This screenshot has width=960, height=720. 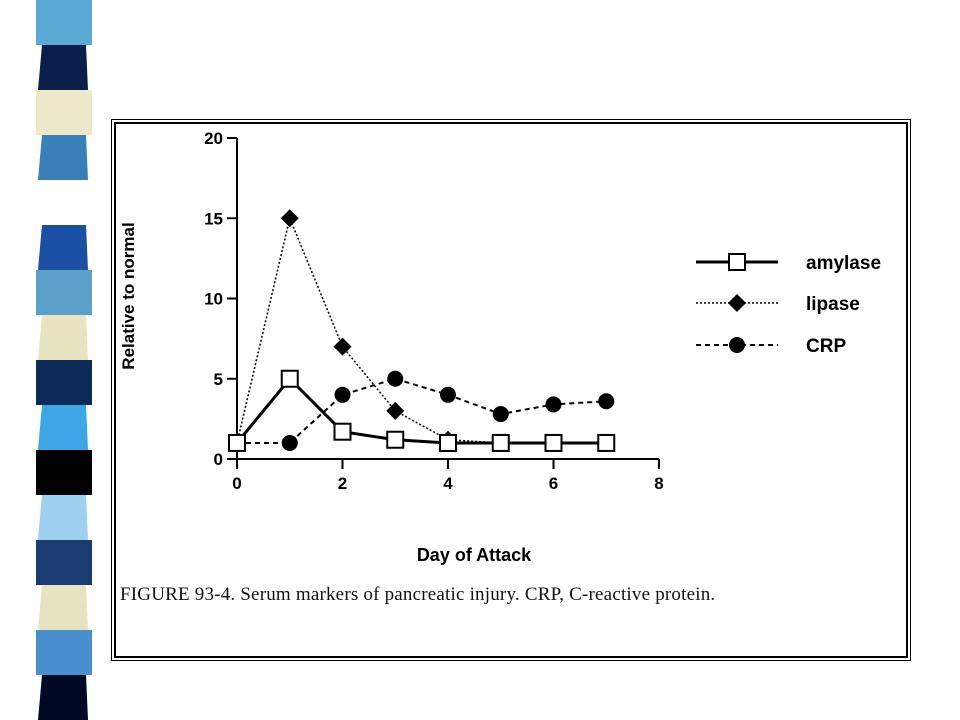 I want to click on x-tick-label: 4, so click(x=448, y=483).